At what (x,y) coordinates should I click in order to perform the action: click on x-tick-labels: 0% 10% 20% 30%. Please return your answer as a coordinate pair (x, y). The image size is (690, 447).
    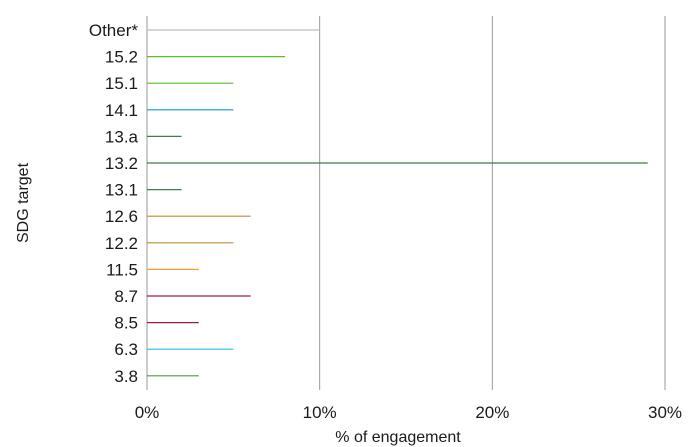
    Looking at the image, I should click on (408, 412).